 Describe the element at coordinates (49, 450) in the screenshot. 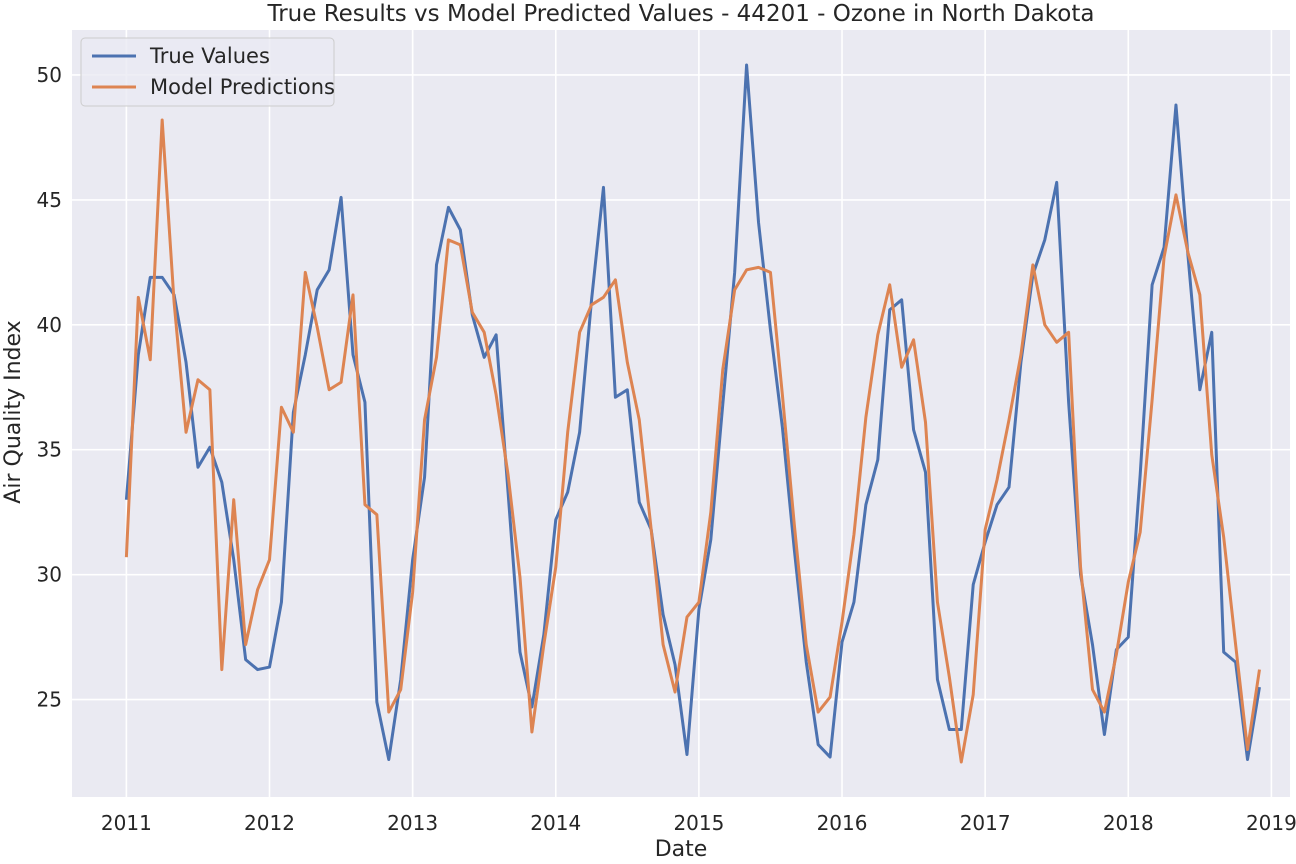

I see `y-tick-label: 35` at that location.